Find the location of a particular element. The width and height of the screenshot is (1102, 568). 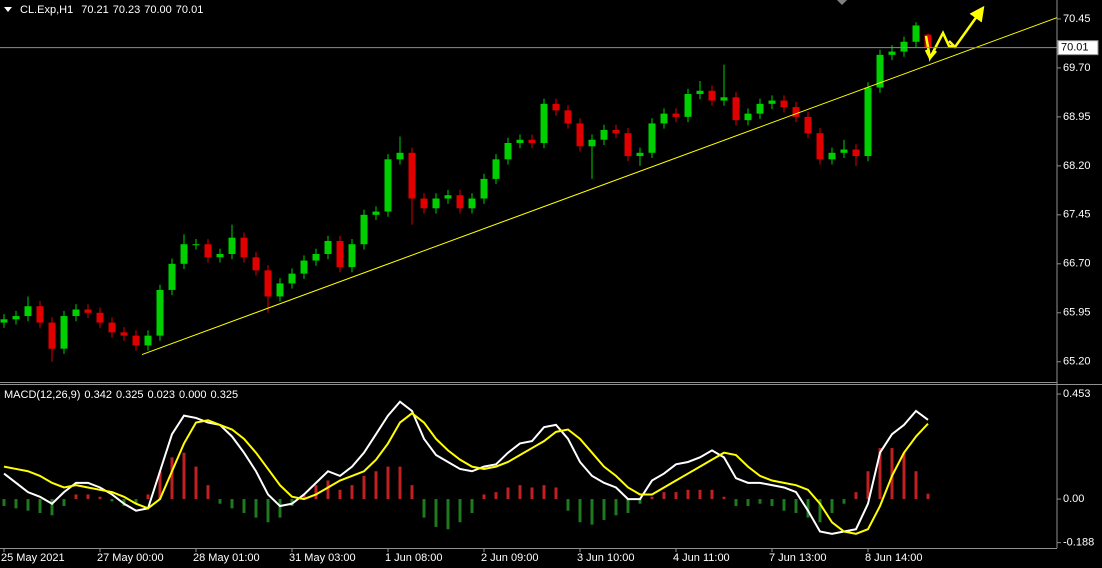

x-tick-label: 1 Jun 08:00 is located at coordinates (414, 558).